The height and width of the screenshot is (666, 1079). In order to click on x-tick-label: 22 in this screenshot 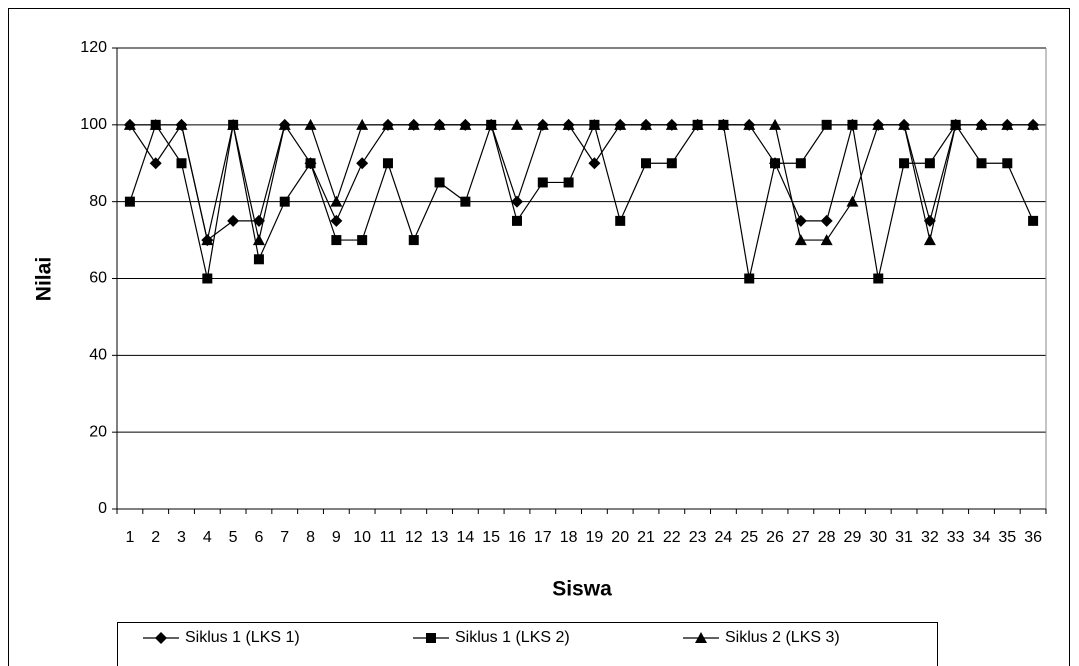, I will do `click(672, 537)`.